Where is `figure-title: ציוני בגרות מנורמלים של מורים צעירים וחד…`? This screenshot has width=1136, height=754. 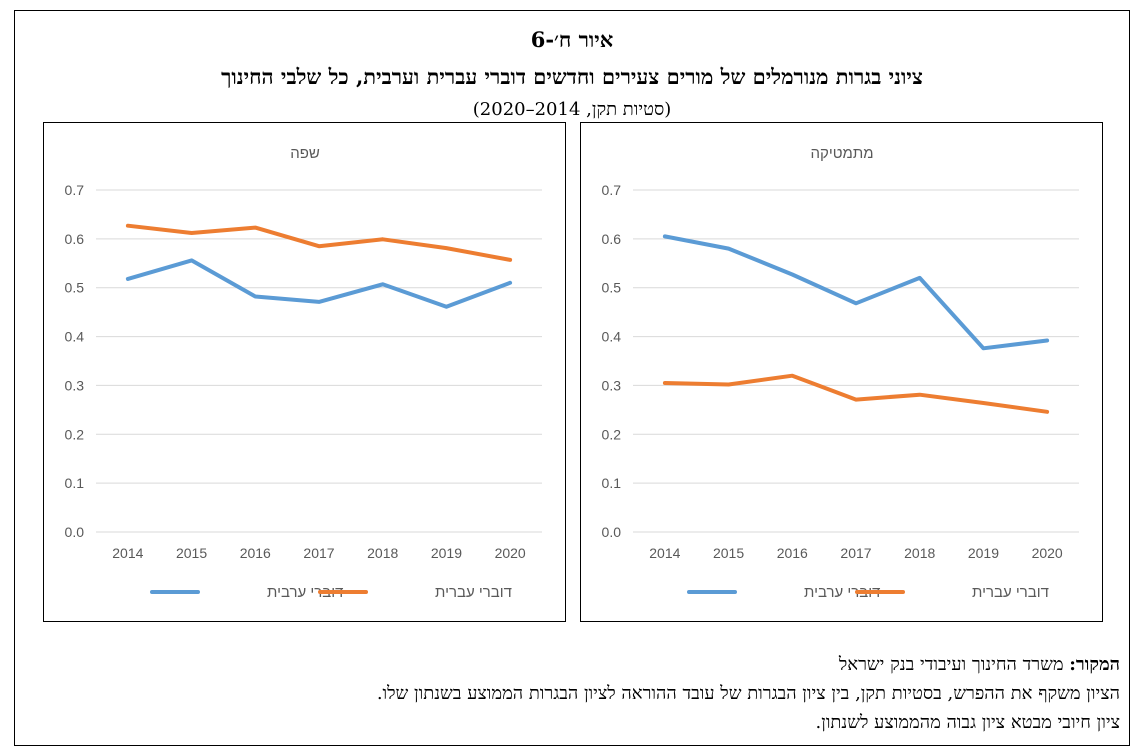 figure-title: ציוני בגרות מנורמלים של מורים צעירים וחד… is located at coordinates (572, 76).